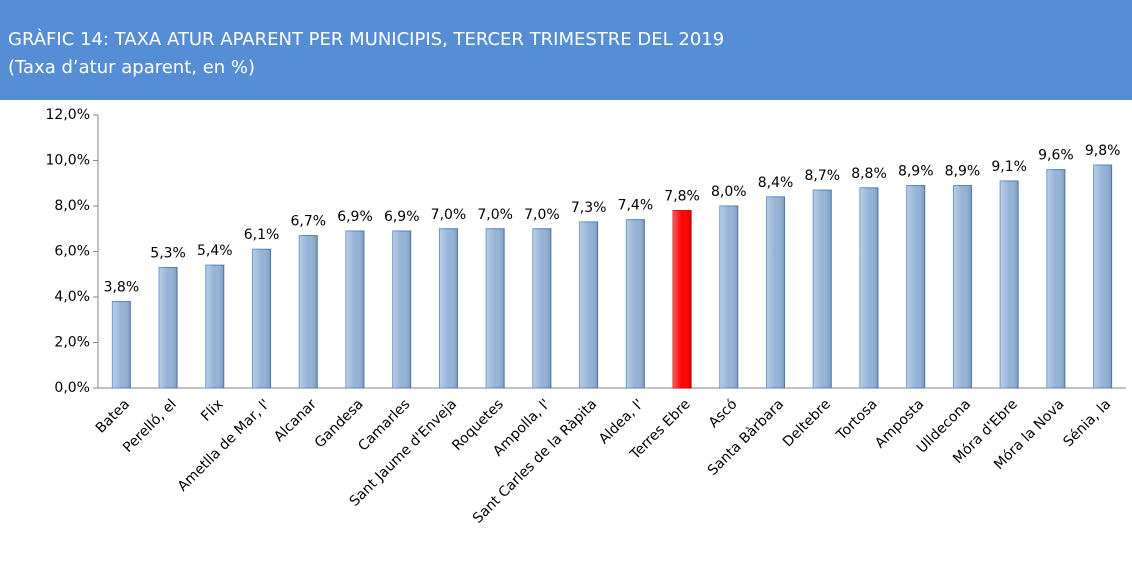  I want to click on value-label: 9,1%, so click(1009, 167).